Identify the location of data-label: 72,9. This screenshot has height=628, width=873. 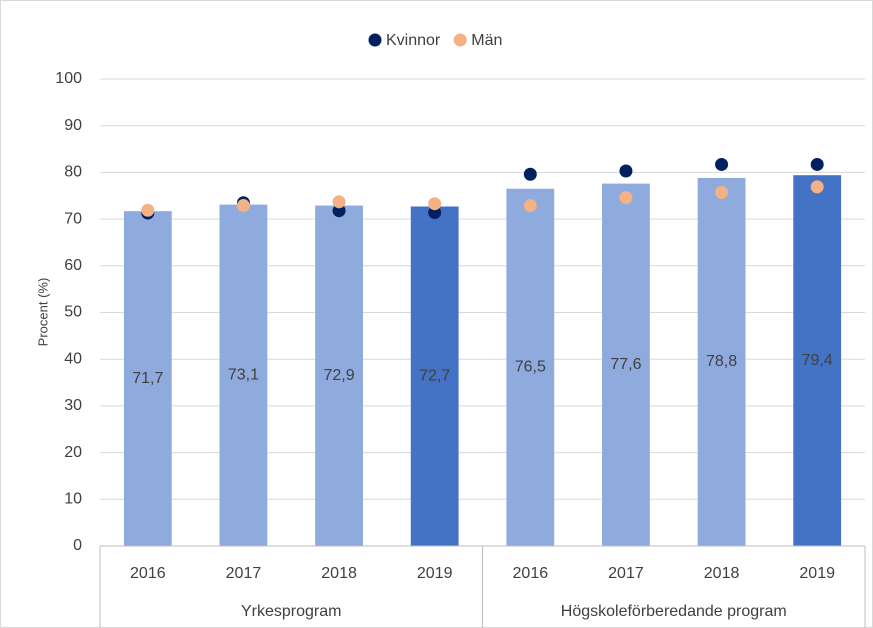
(338, 375).